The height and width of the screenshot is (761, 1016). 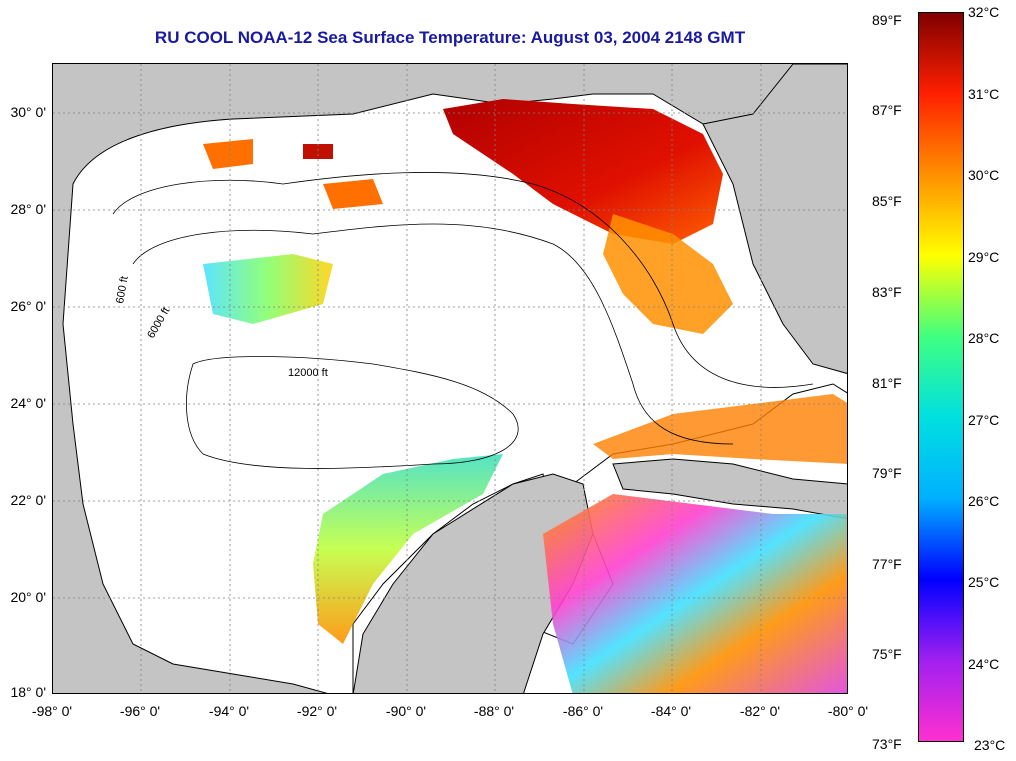 I want to click on lon-label-94: -94° 0', so click(x=229, y=711).